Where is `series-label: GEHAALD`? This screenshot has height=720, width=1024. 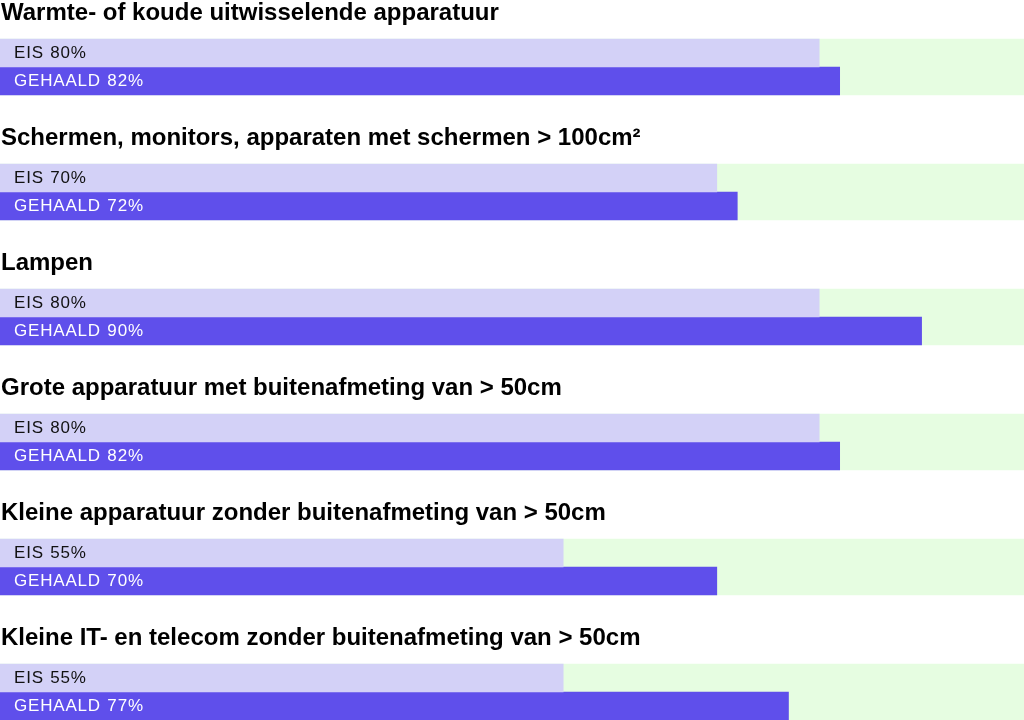 series-label: GEHAALD is located at coordinates (57, 330).